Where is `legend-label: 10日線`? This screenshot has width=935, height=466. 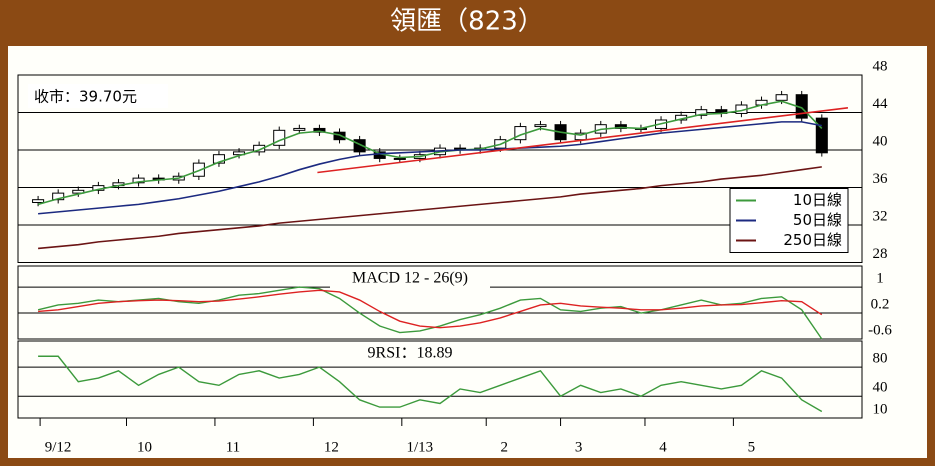
legend-label: 10日線 is located at coordinates (817, 200).